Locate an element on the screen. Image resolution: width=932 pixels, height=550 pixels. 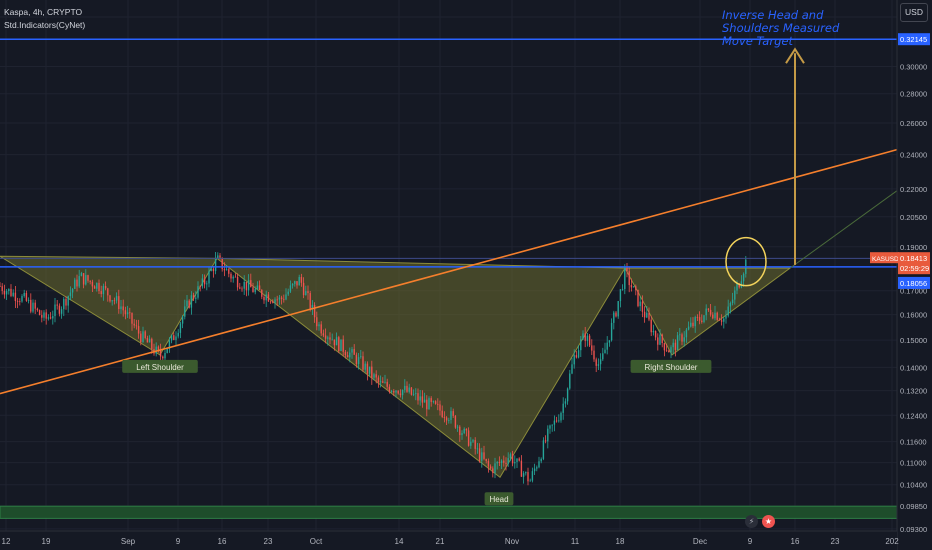
indicator-name: Std.Indicators(CyNet) is located at coordinates (45, 25).